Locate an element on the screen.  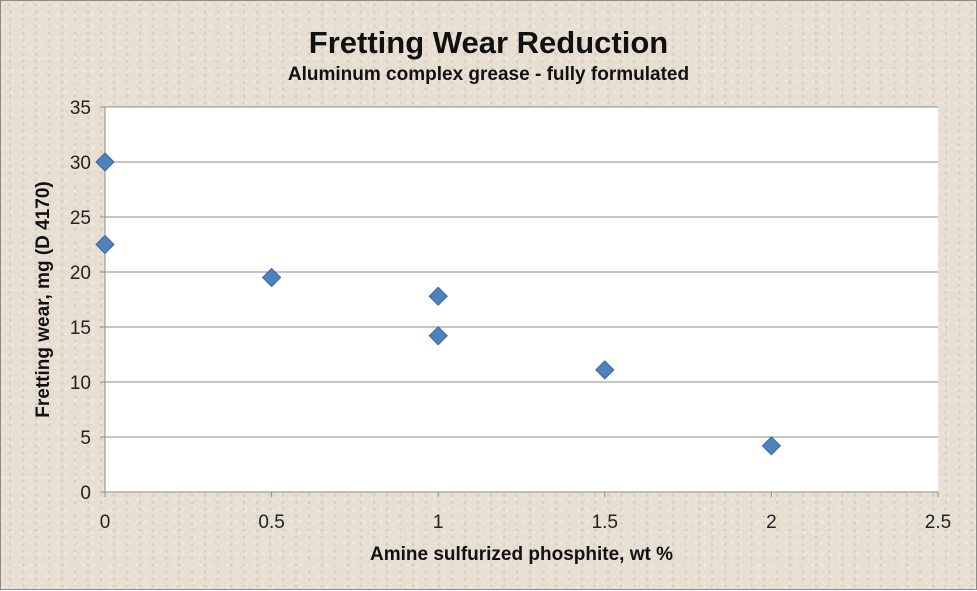
x-tick-labels: 0 0.5 1 1.5 2 2.5 is located at coordinates (526, 522).